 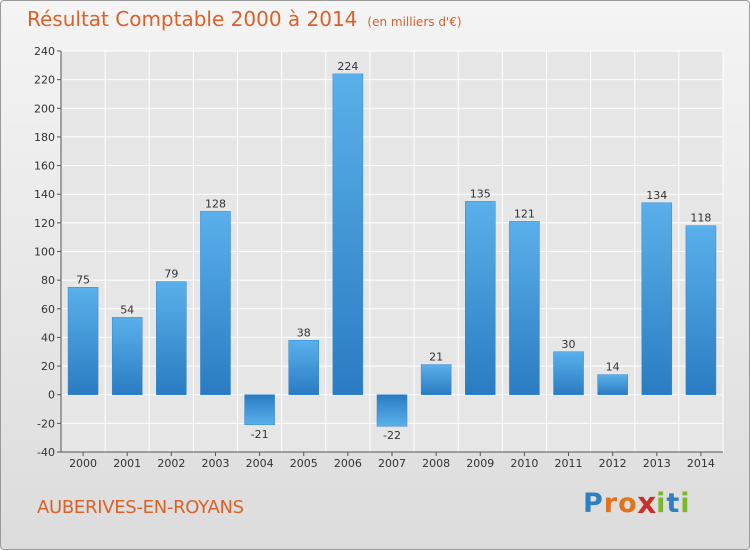 I want to click on y-tick-label: 100, so click(x=44, y=252).